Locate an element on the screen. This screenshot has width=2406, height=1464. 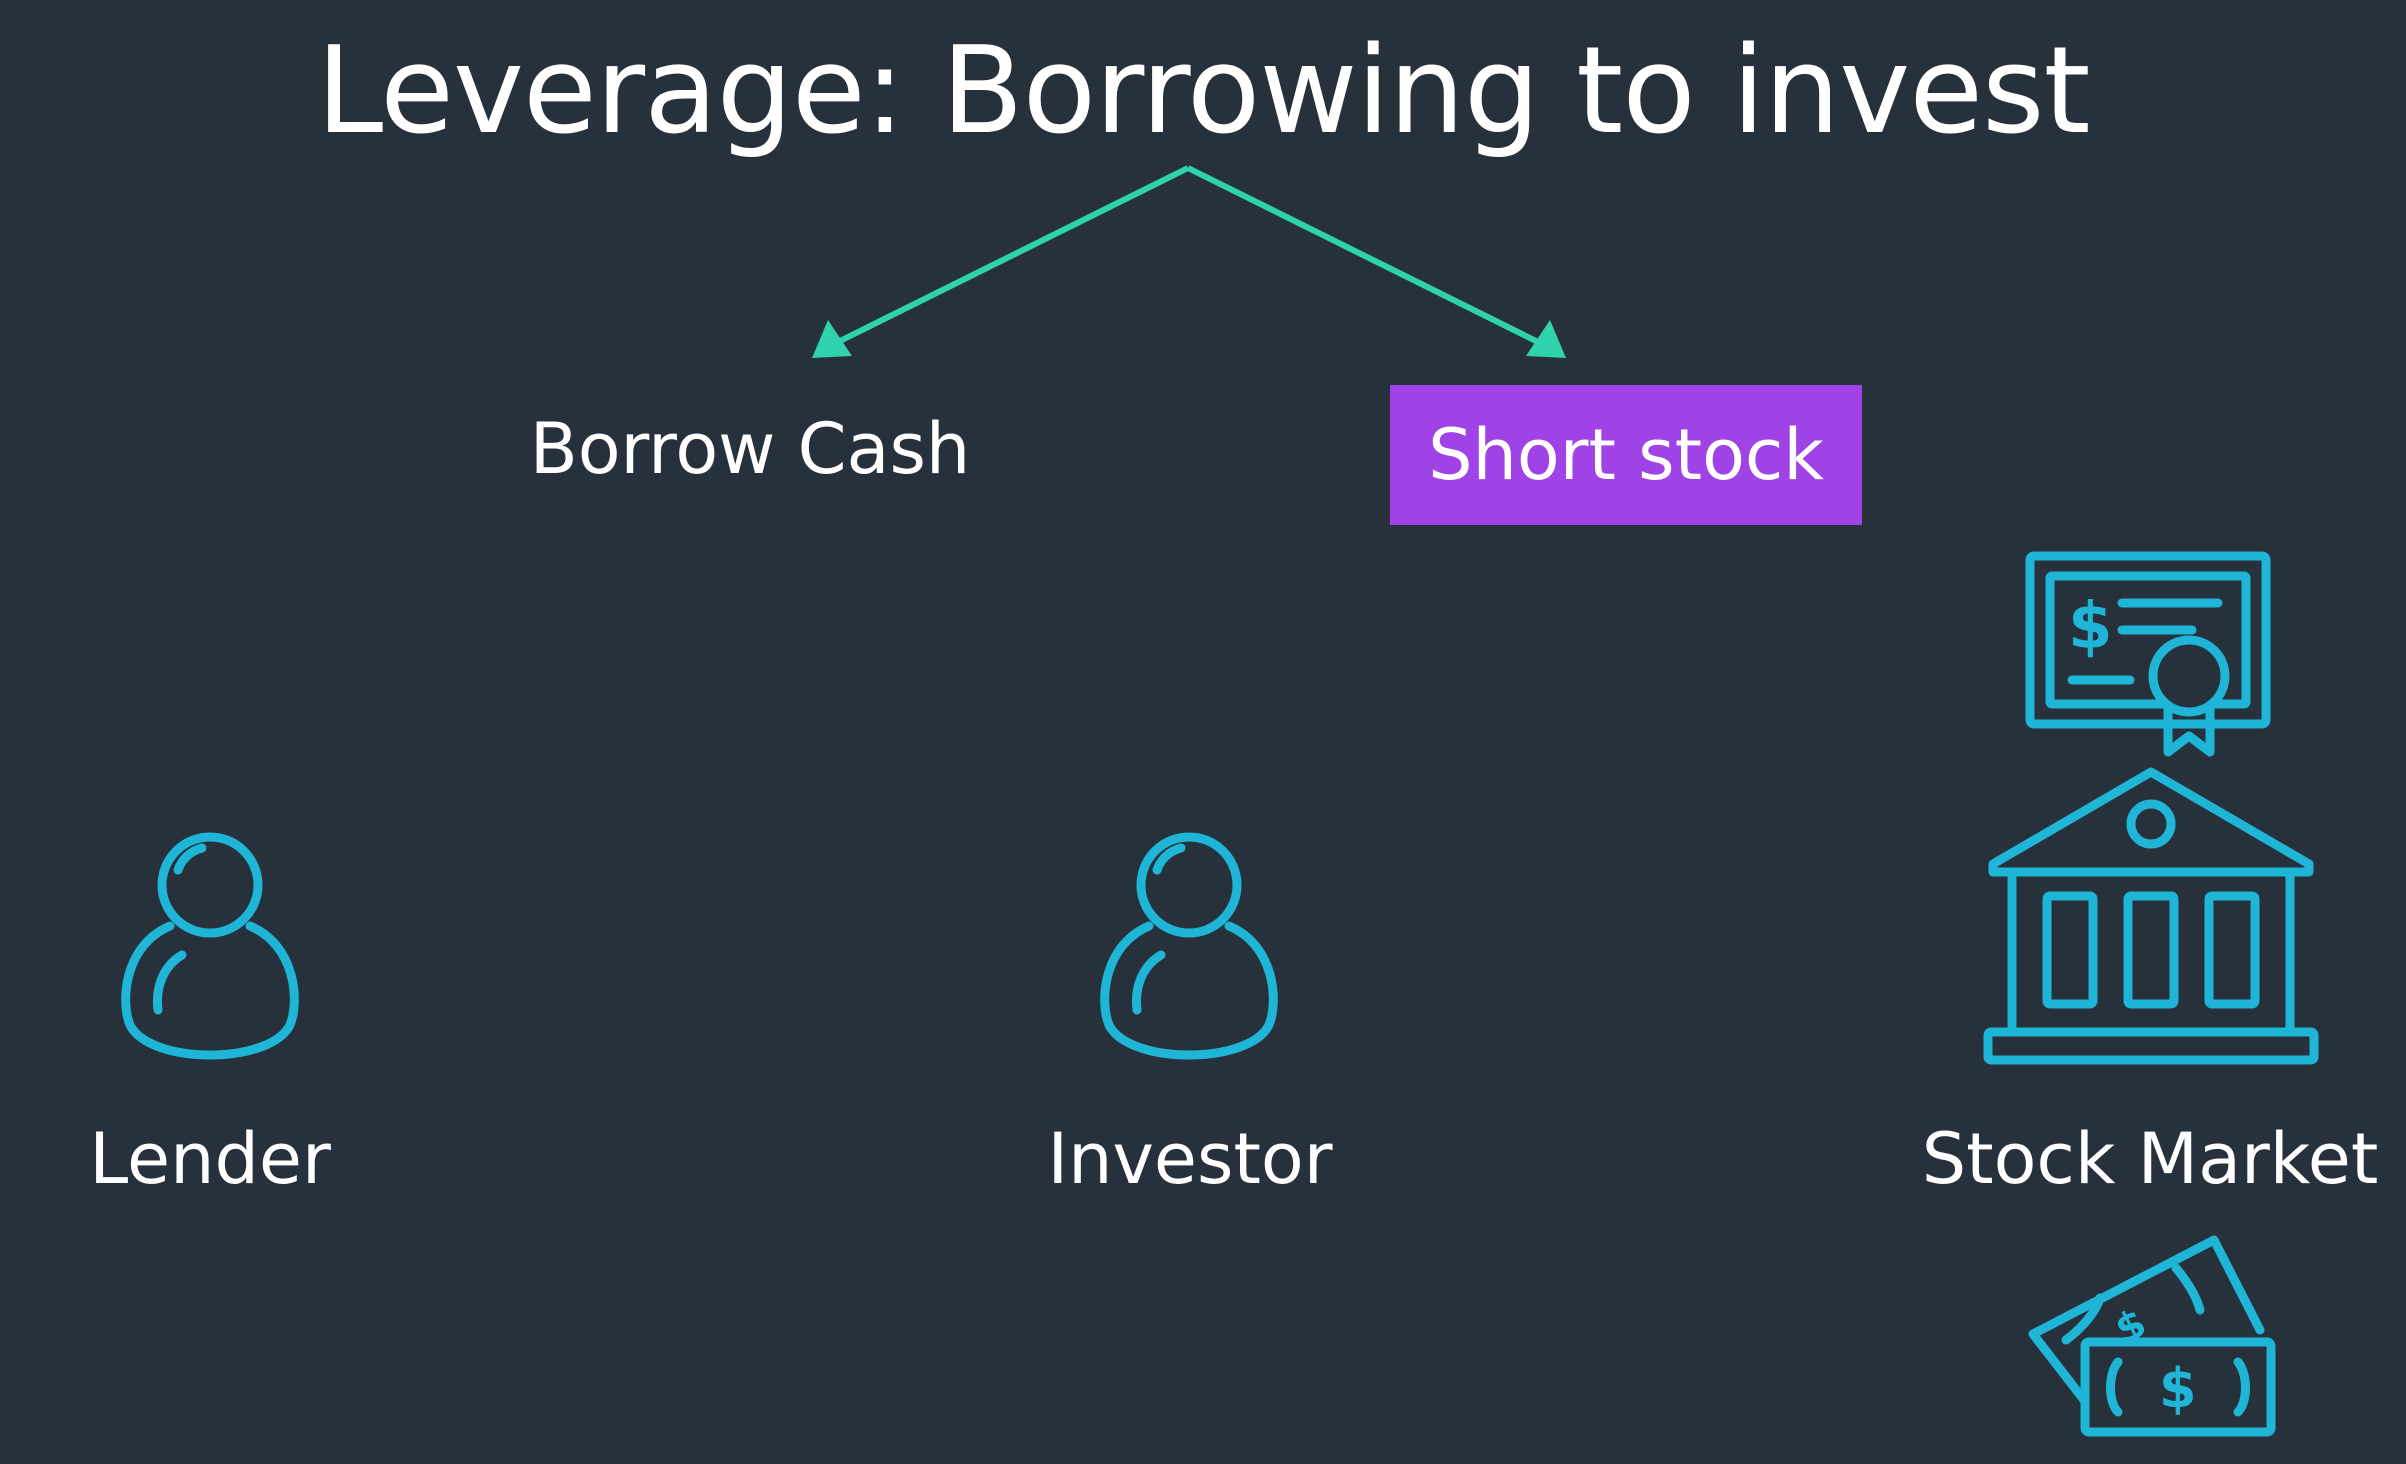
short-stock-label: Short stock is located at coordinates (1626, 455).